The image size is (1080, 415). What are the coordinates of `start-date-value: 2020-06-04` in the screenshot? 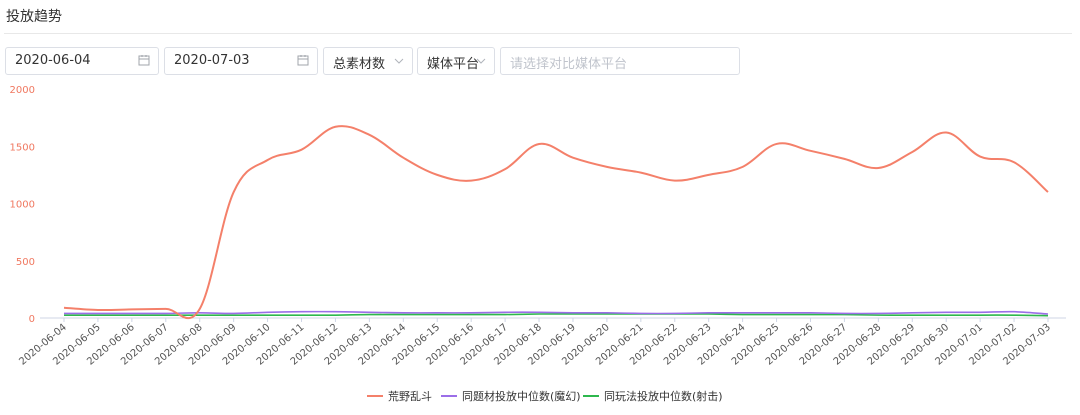 It's located at (53, 60).